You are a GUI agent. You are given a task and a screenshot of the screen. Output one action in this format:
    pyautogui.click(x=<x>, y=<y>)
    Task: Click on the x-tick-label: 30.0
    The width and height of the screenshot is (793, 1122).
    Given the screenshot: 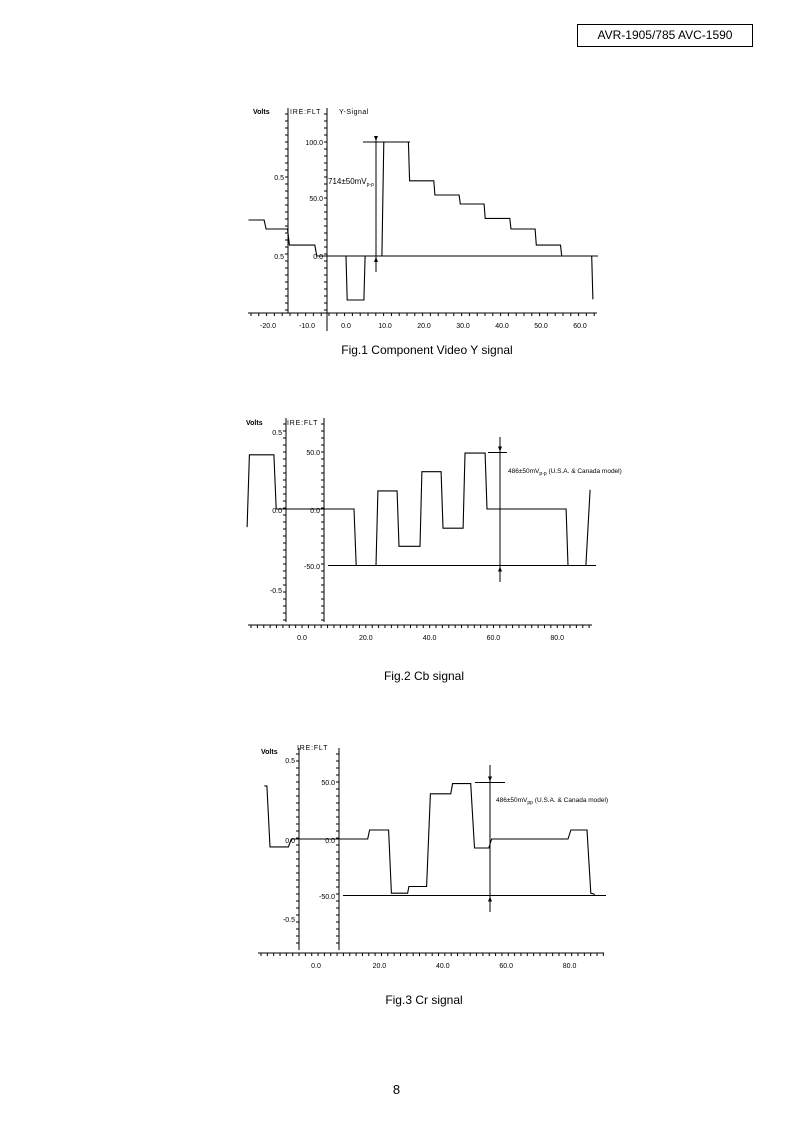 What is the action you would take?
    pyautogui.click(x=463, y=326)
    